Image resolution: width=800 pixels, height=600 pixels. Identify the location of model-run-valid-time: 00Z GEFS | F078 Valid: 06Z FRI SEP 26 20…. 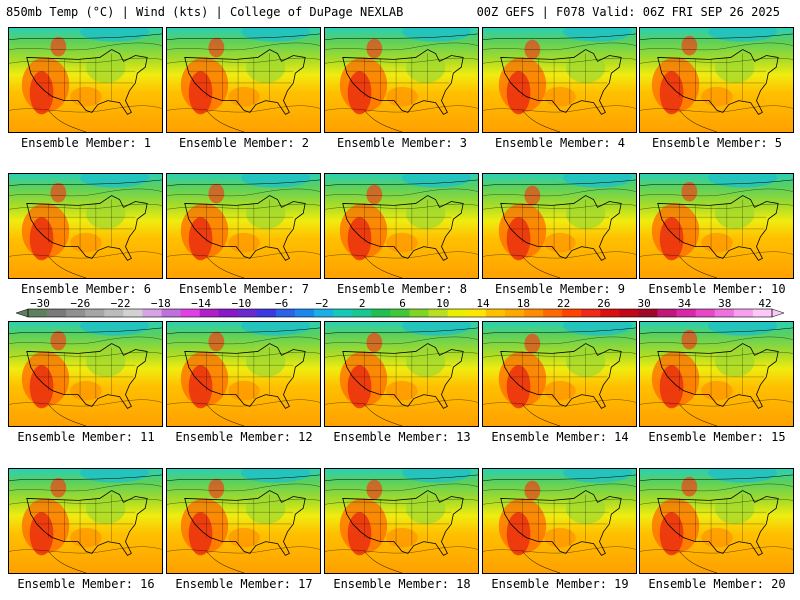
(628, 12).